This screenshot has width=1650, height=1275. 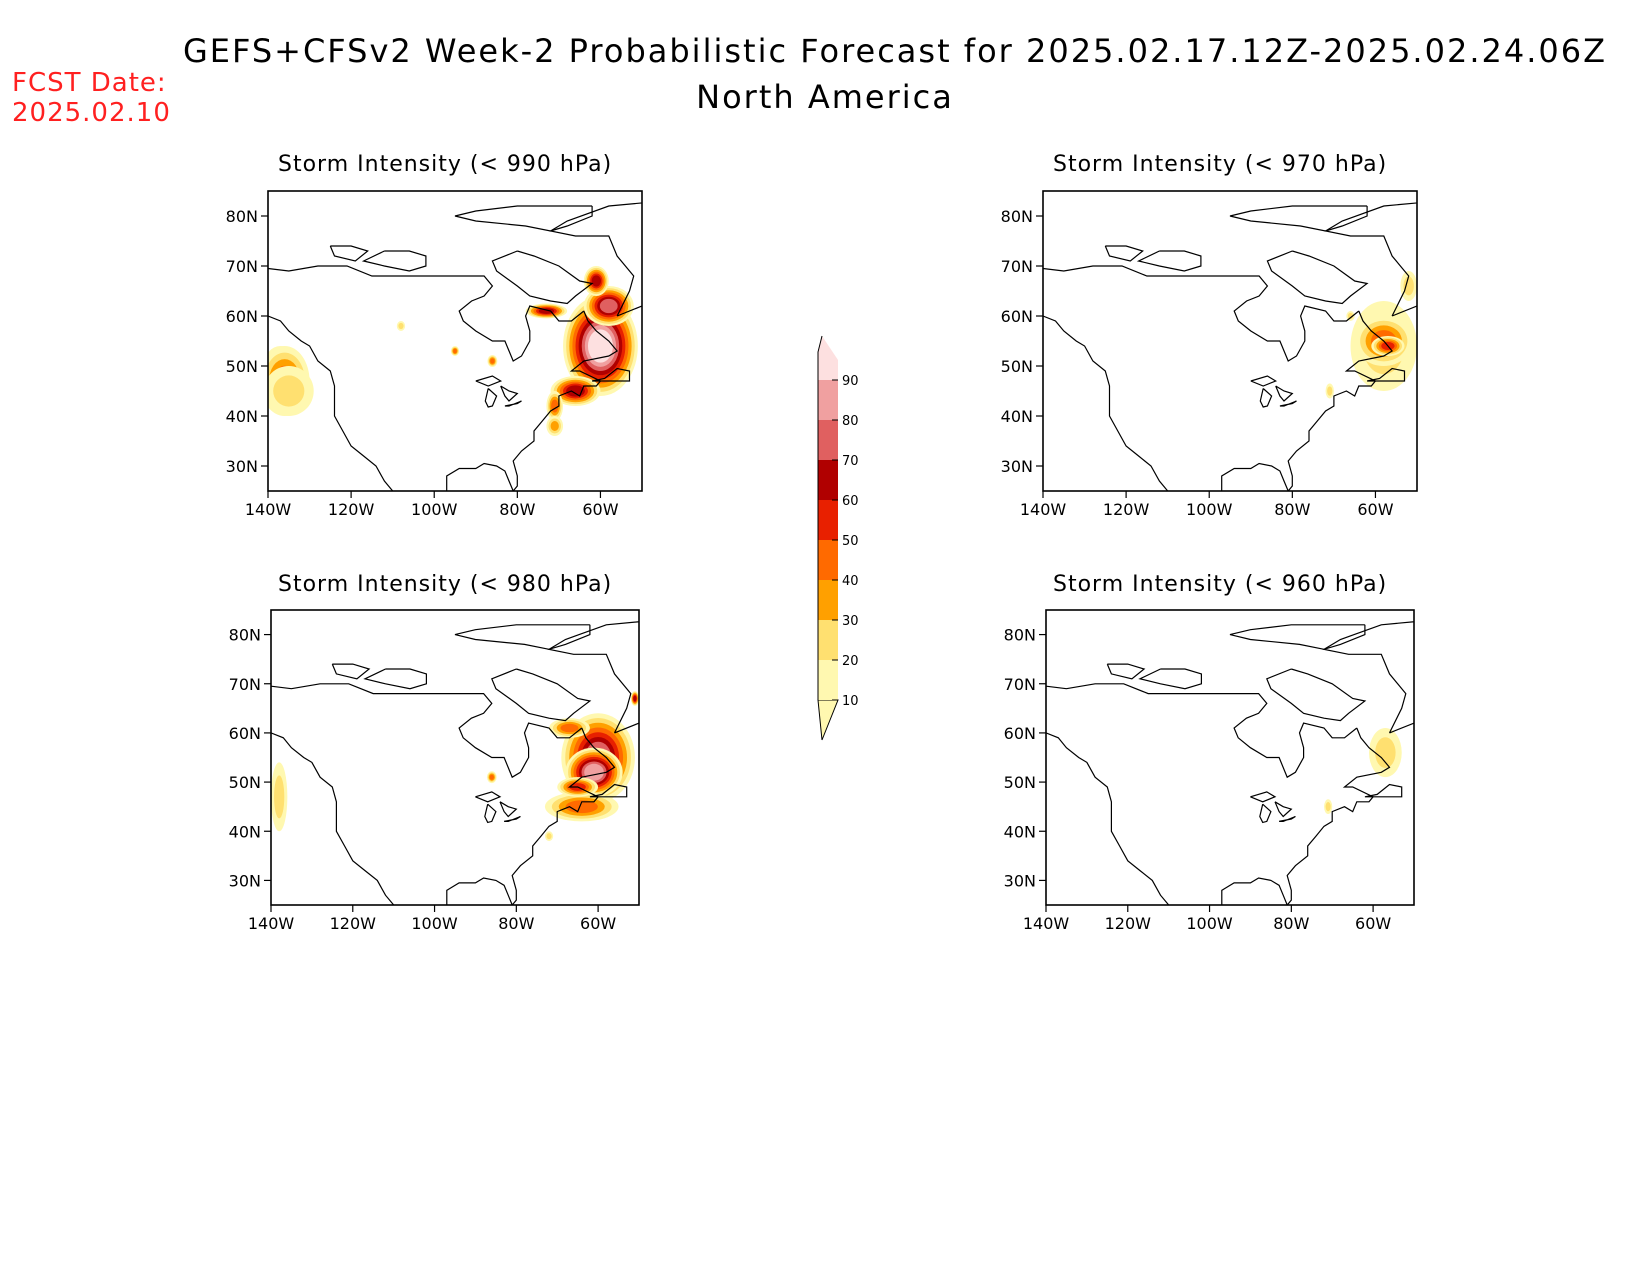 What do you see at coordinates (1017, 466) in the screenshot?
I see `lat-tick-label: 30N` at bounding box center [1017, 466].